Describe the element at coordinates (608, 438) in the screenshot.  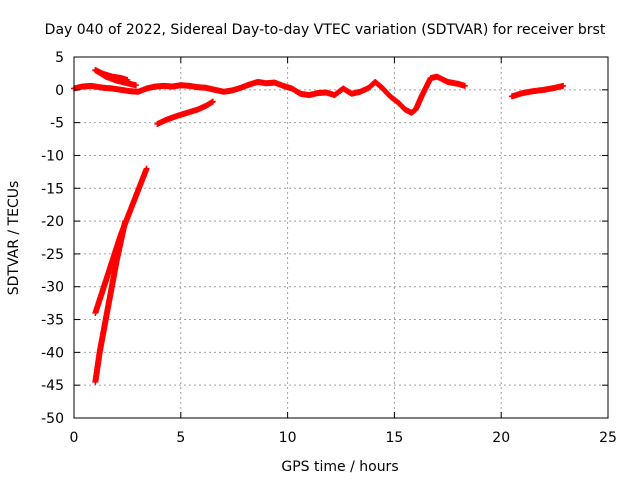
I see `x-tick-label: 25` at that location.